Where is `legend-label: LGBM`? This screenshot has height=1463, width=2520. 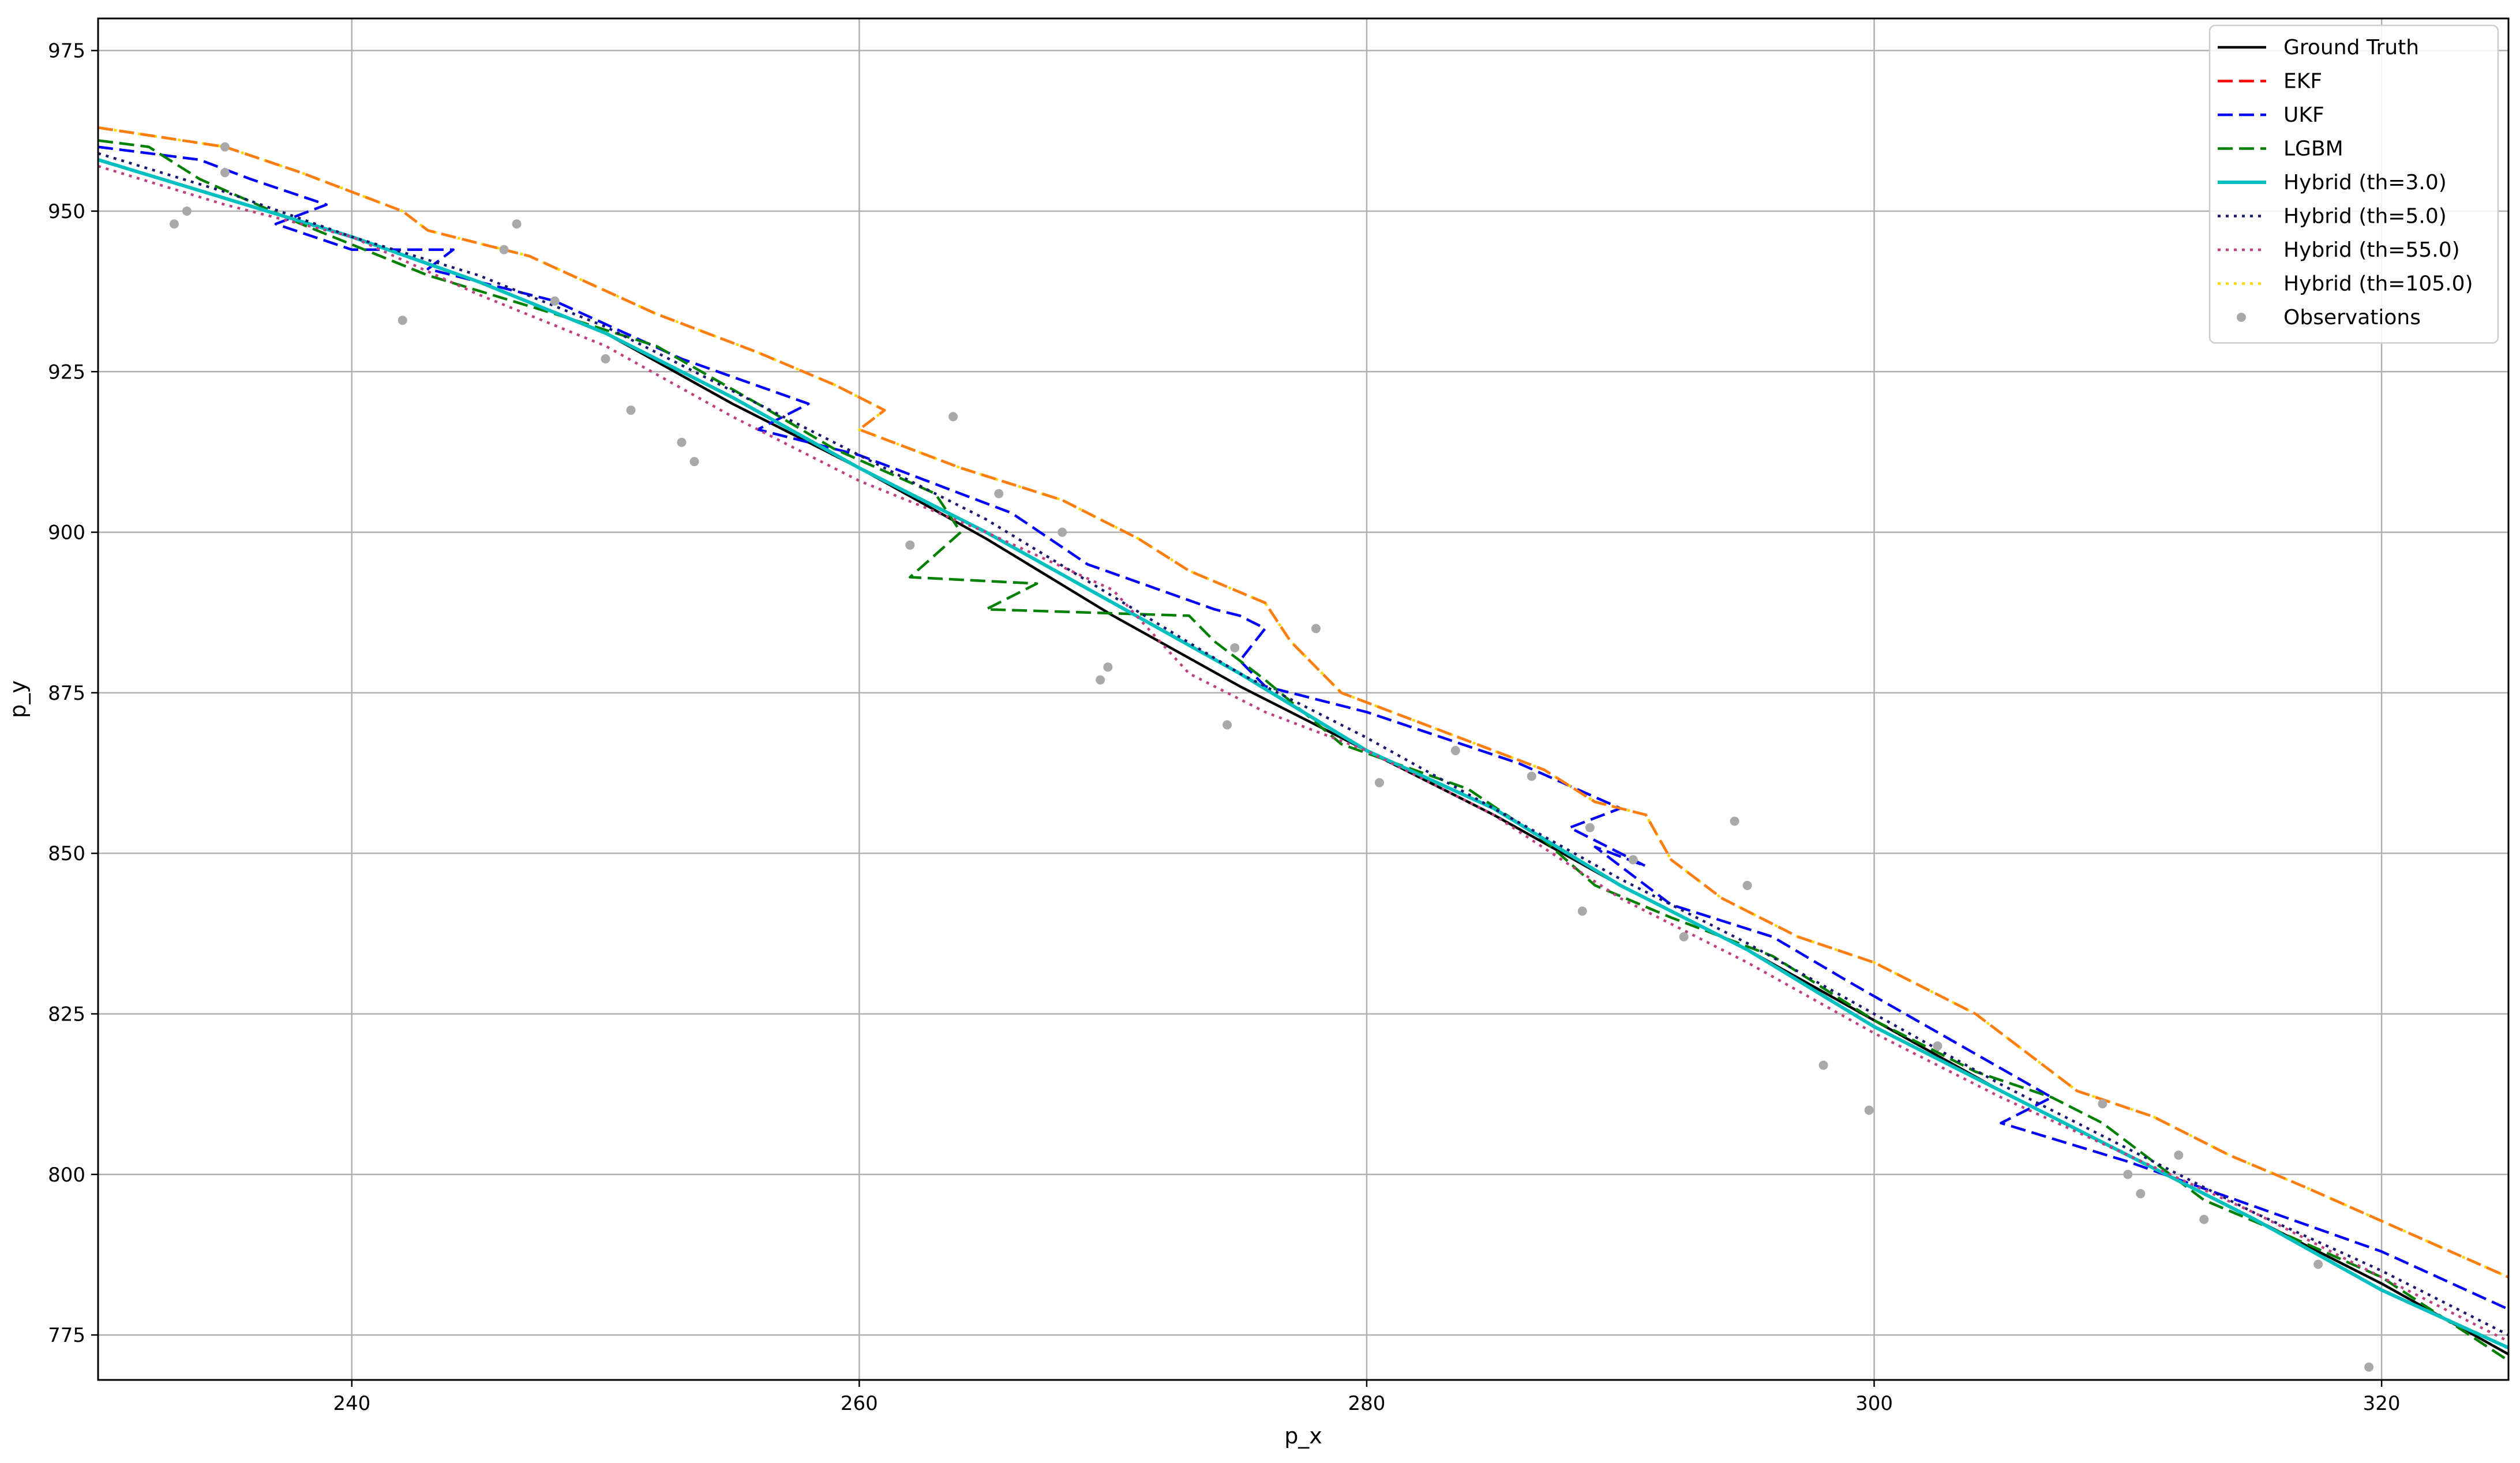
legend-label: LGBM is located at coordinates (2313, 149).